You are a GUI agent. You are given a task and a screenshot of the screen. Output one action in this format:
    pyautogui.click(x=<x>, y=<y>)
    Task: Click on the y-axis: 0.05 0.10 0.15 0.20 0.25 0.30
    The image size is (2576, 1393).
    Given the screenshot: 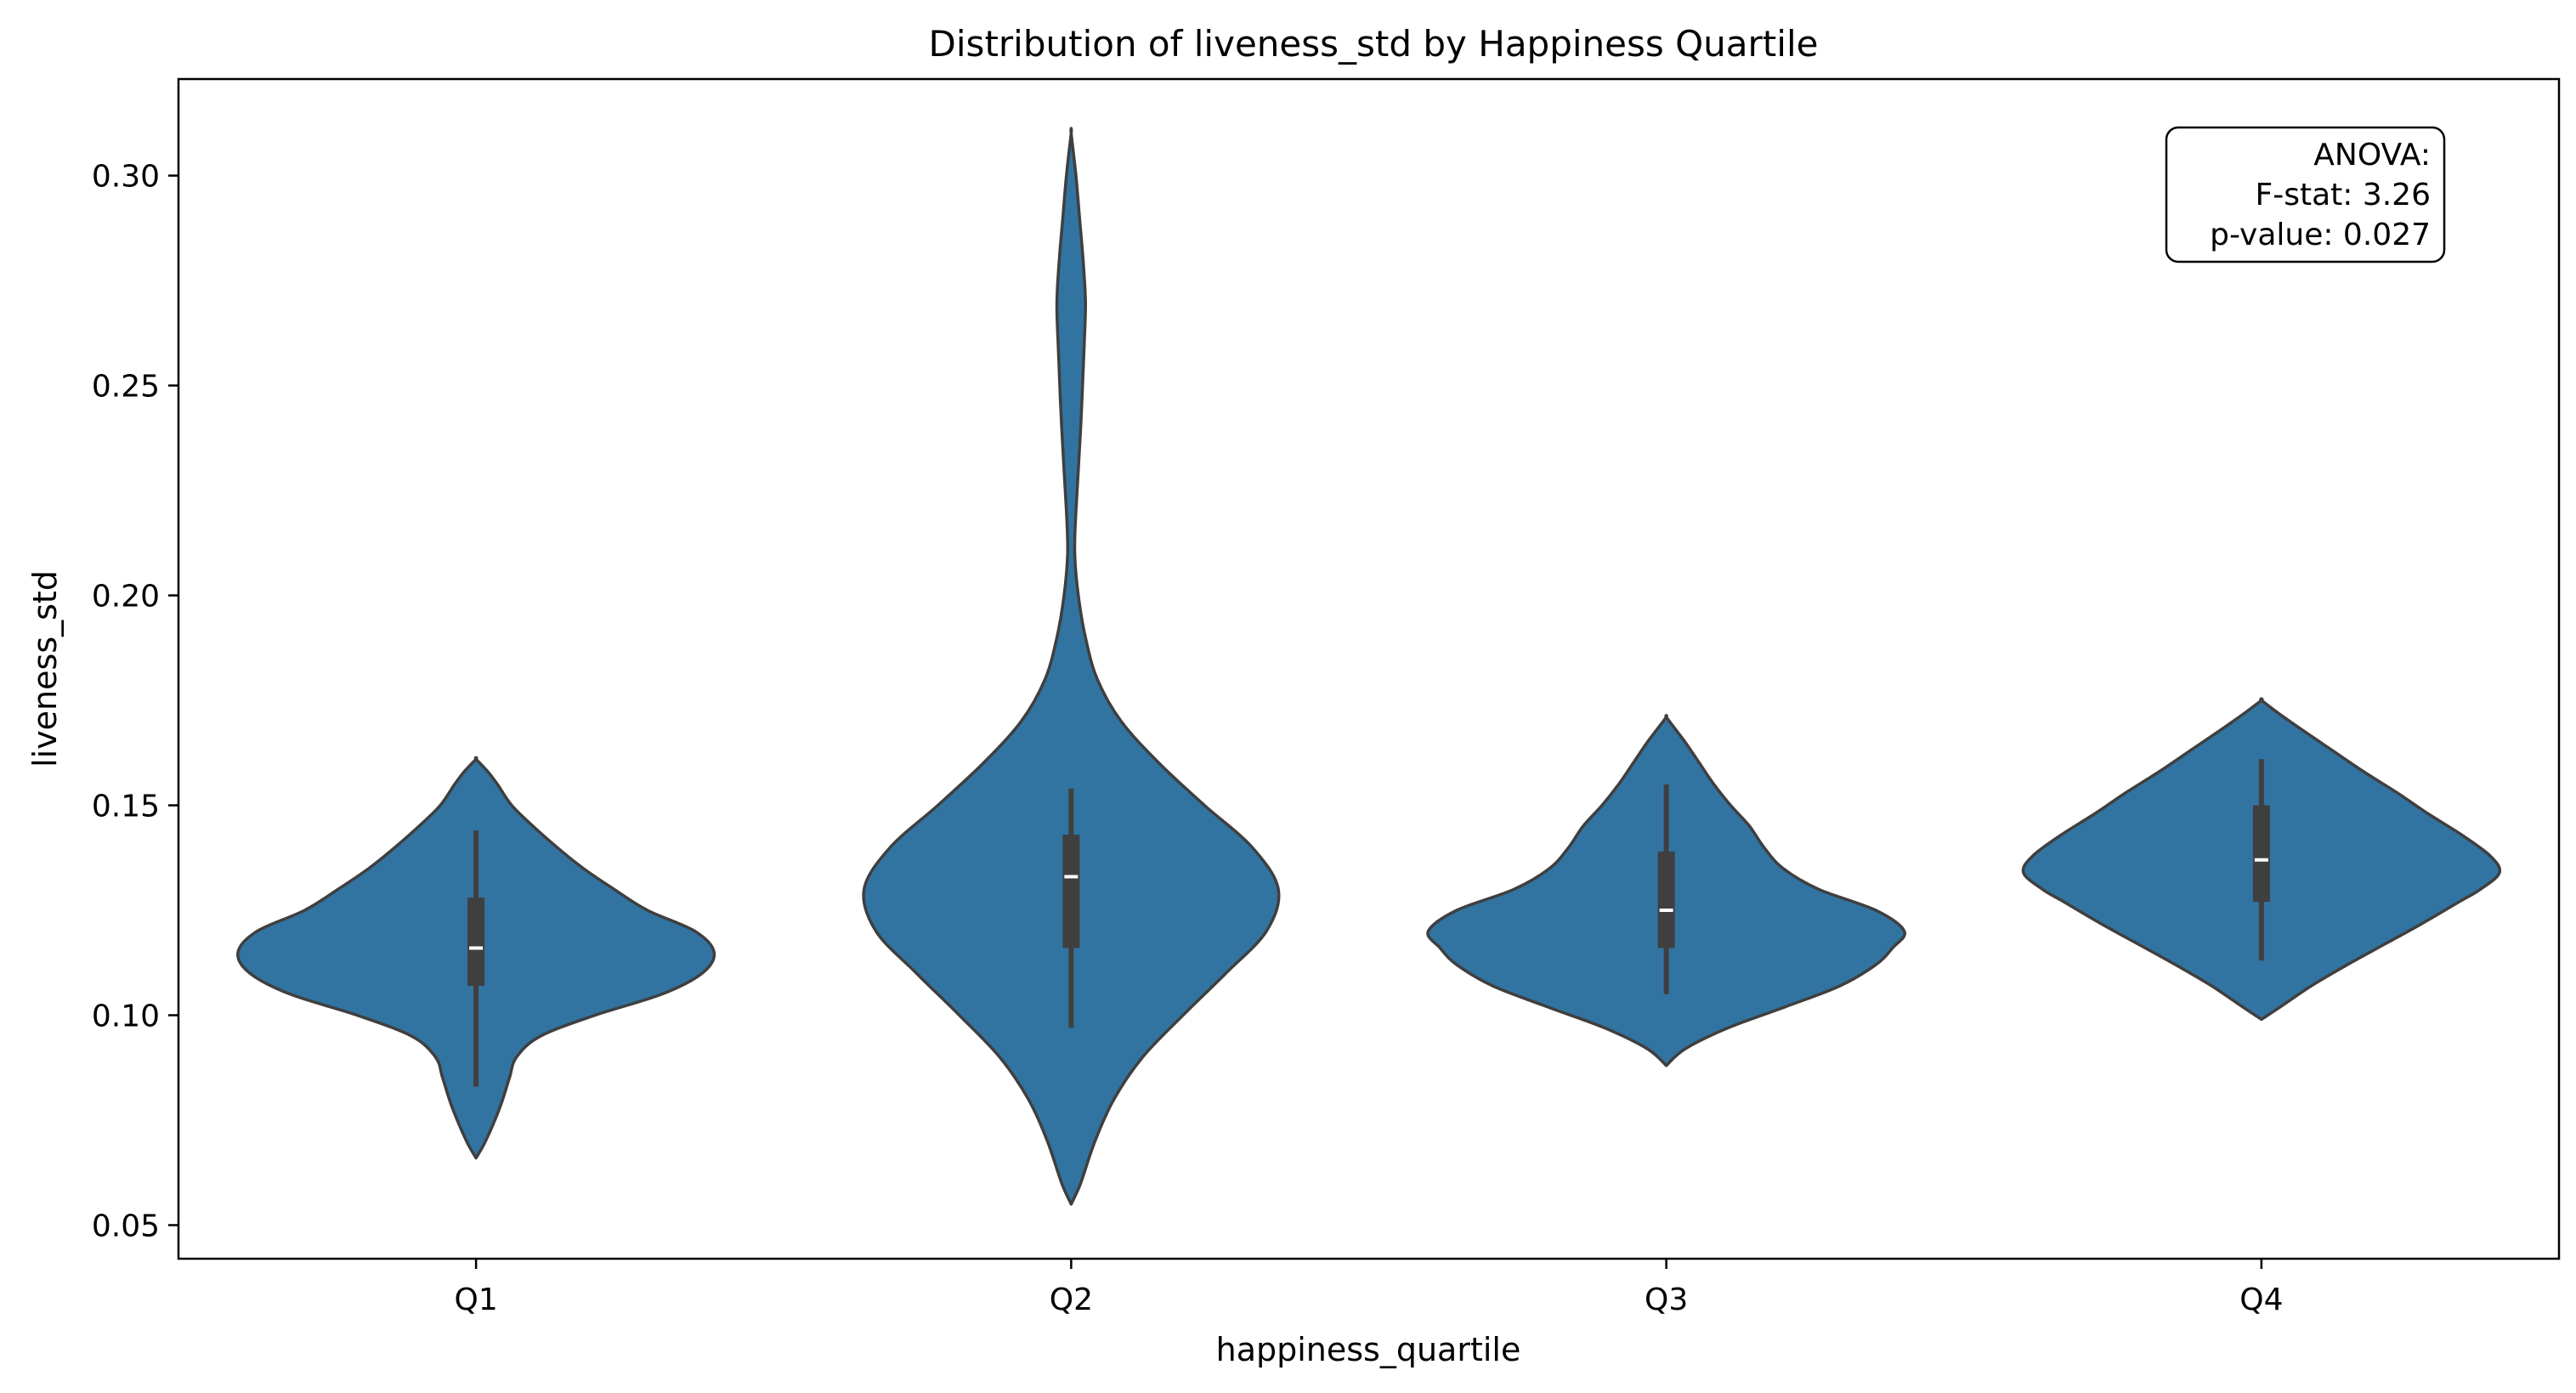 What is the action you would take?
    pyautogui.click(x=135, y=701)
    